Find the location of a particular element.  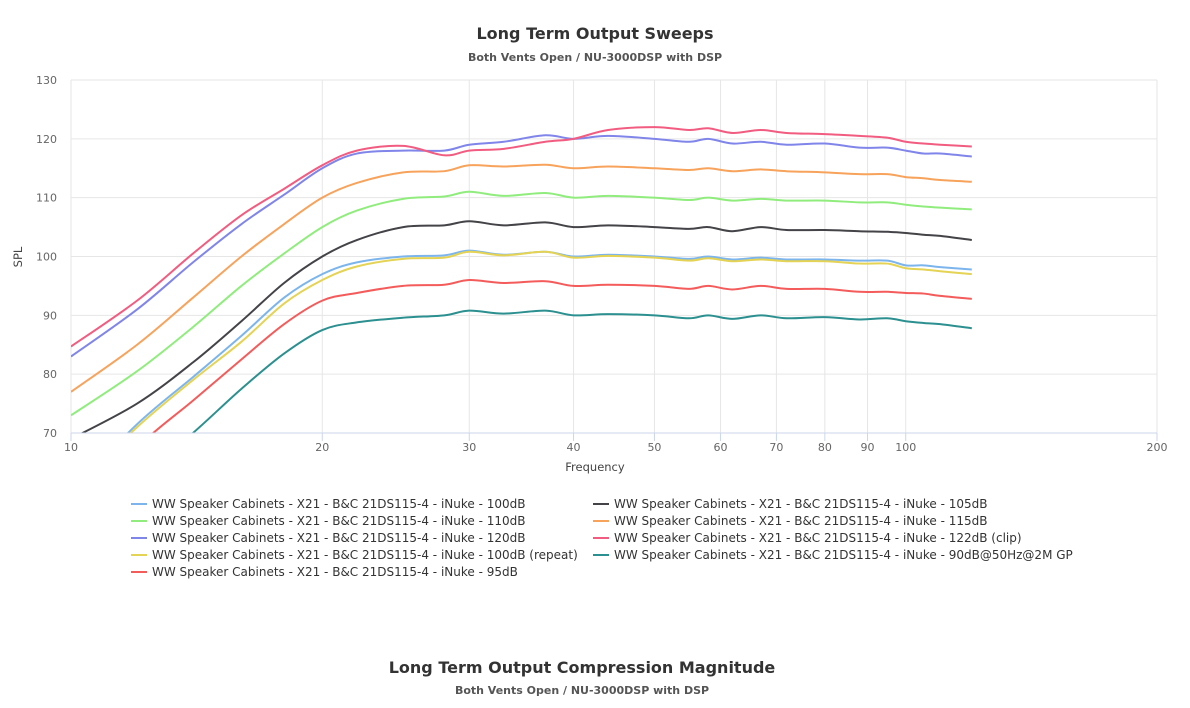

x-tick-label: 200 is located at coordinates (1157, 447).